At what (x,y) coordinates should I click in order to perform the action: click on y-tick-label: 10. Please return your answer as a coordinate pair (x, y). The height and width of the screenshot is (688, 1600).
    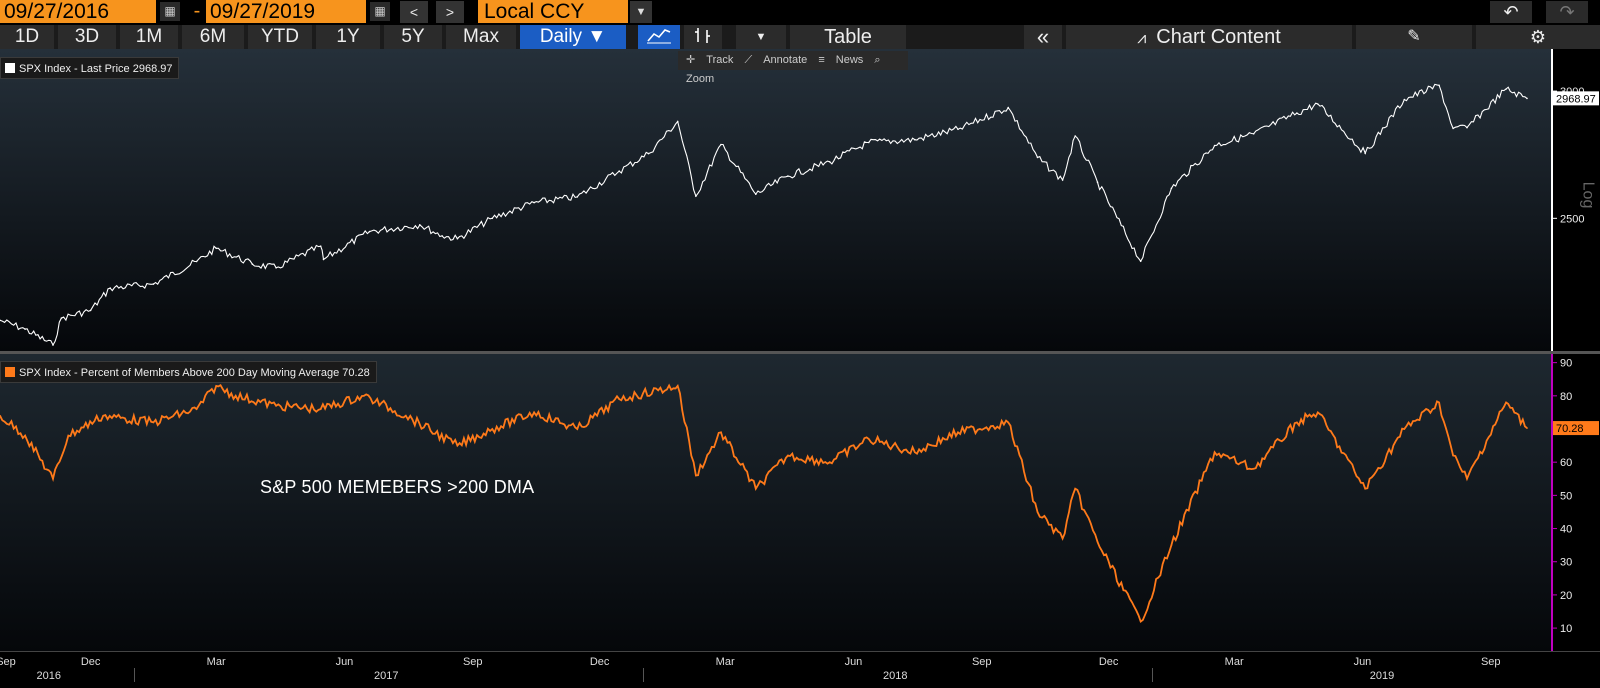
    Looking at the image, I should click on (1566, 629).